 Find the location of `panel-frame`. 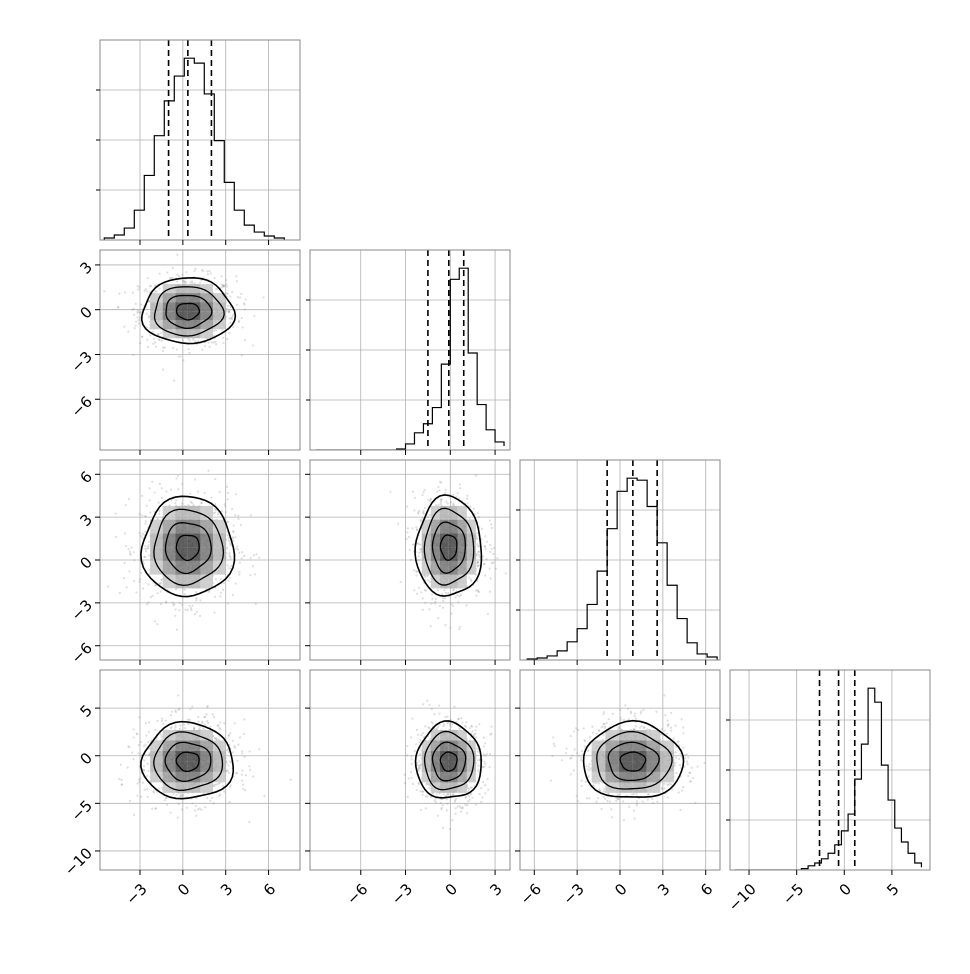

panel-frame is located at coordinates (200, 350).